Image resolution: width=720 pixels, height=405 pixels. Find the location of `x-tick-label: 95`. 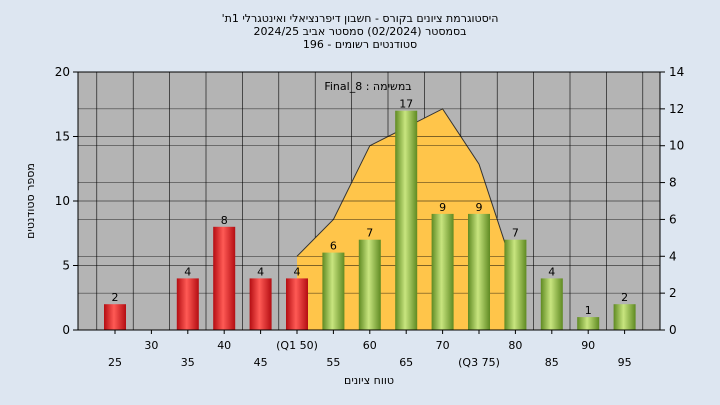

x-tick-label: 95 is located at coordinates (625, 362).